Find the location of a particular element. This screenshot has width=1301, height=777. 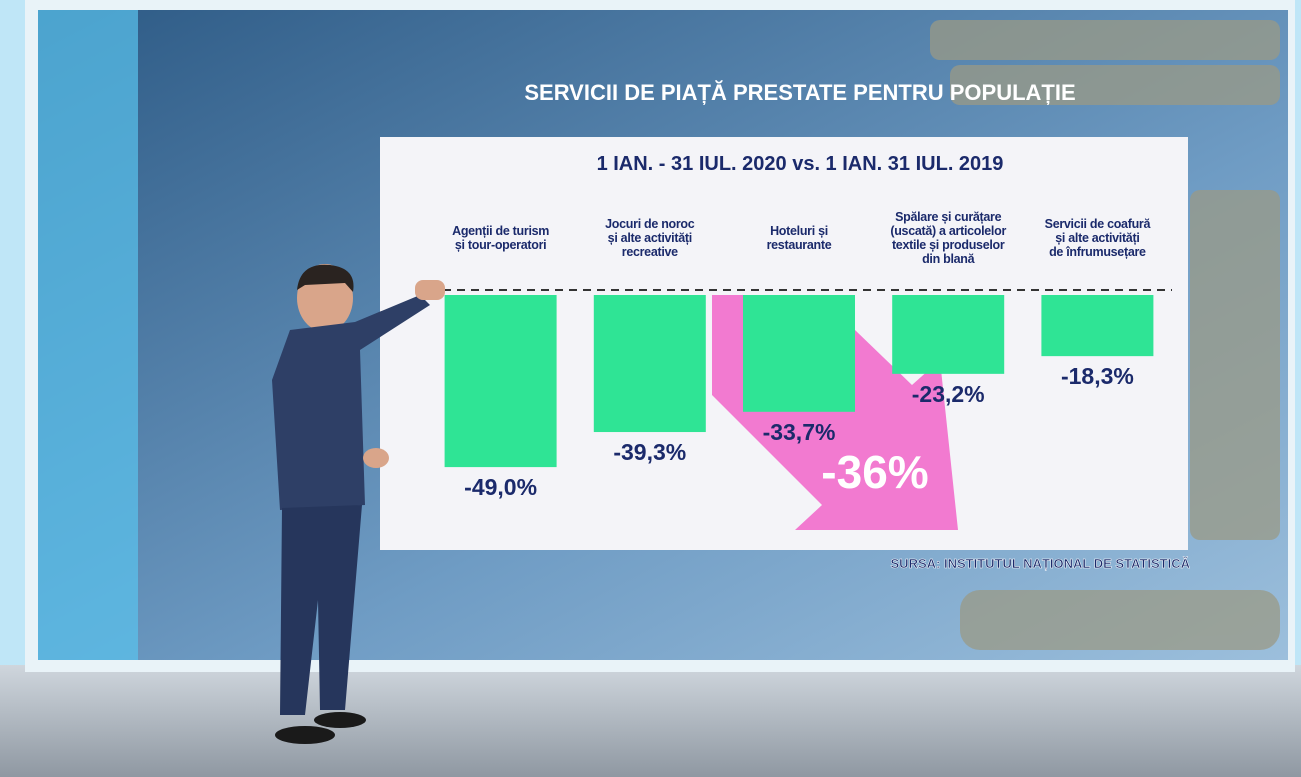

annotation: -36% is located at coordinates (874, 472).